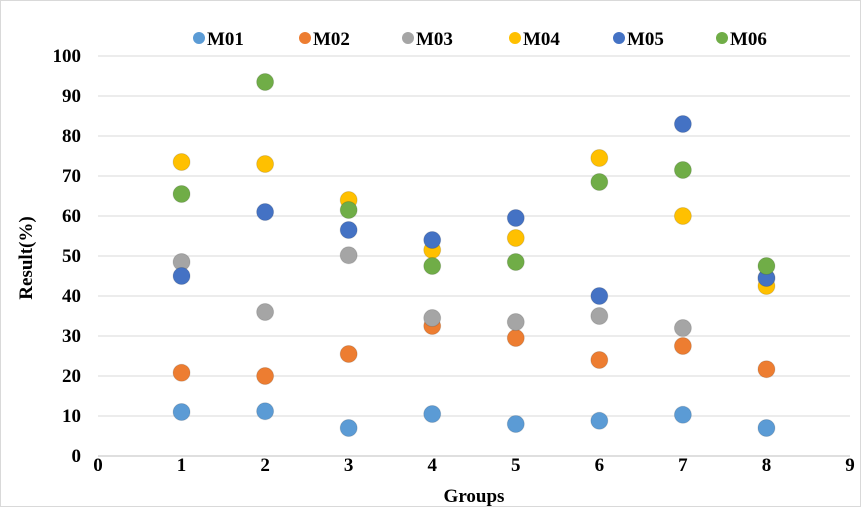 The height and width of the screenshot is (507, 861). I want to click on x-tick-label-4: 4, so click(432, 465).